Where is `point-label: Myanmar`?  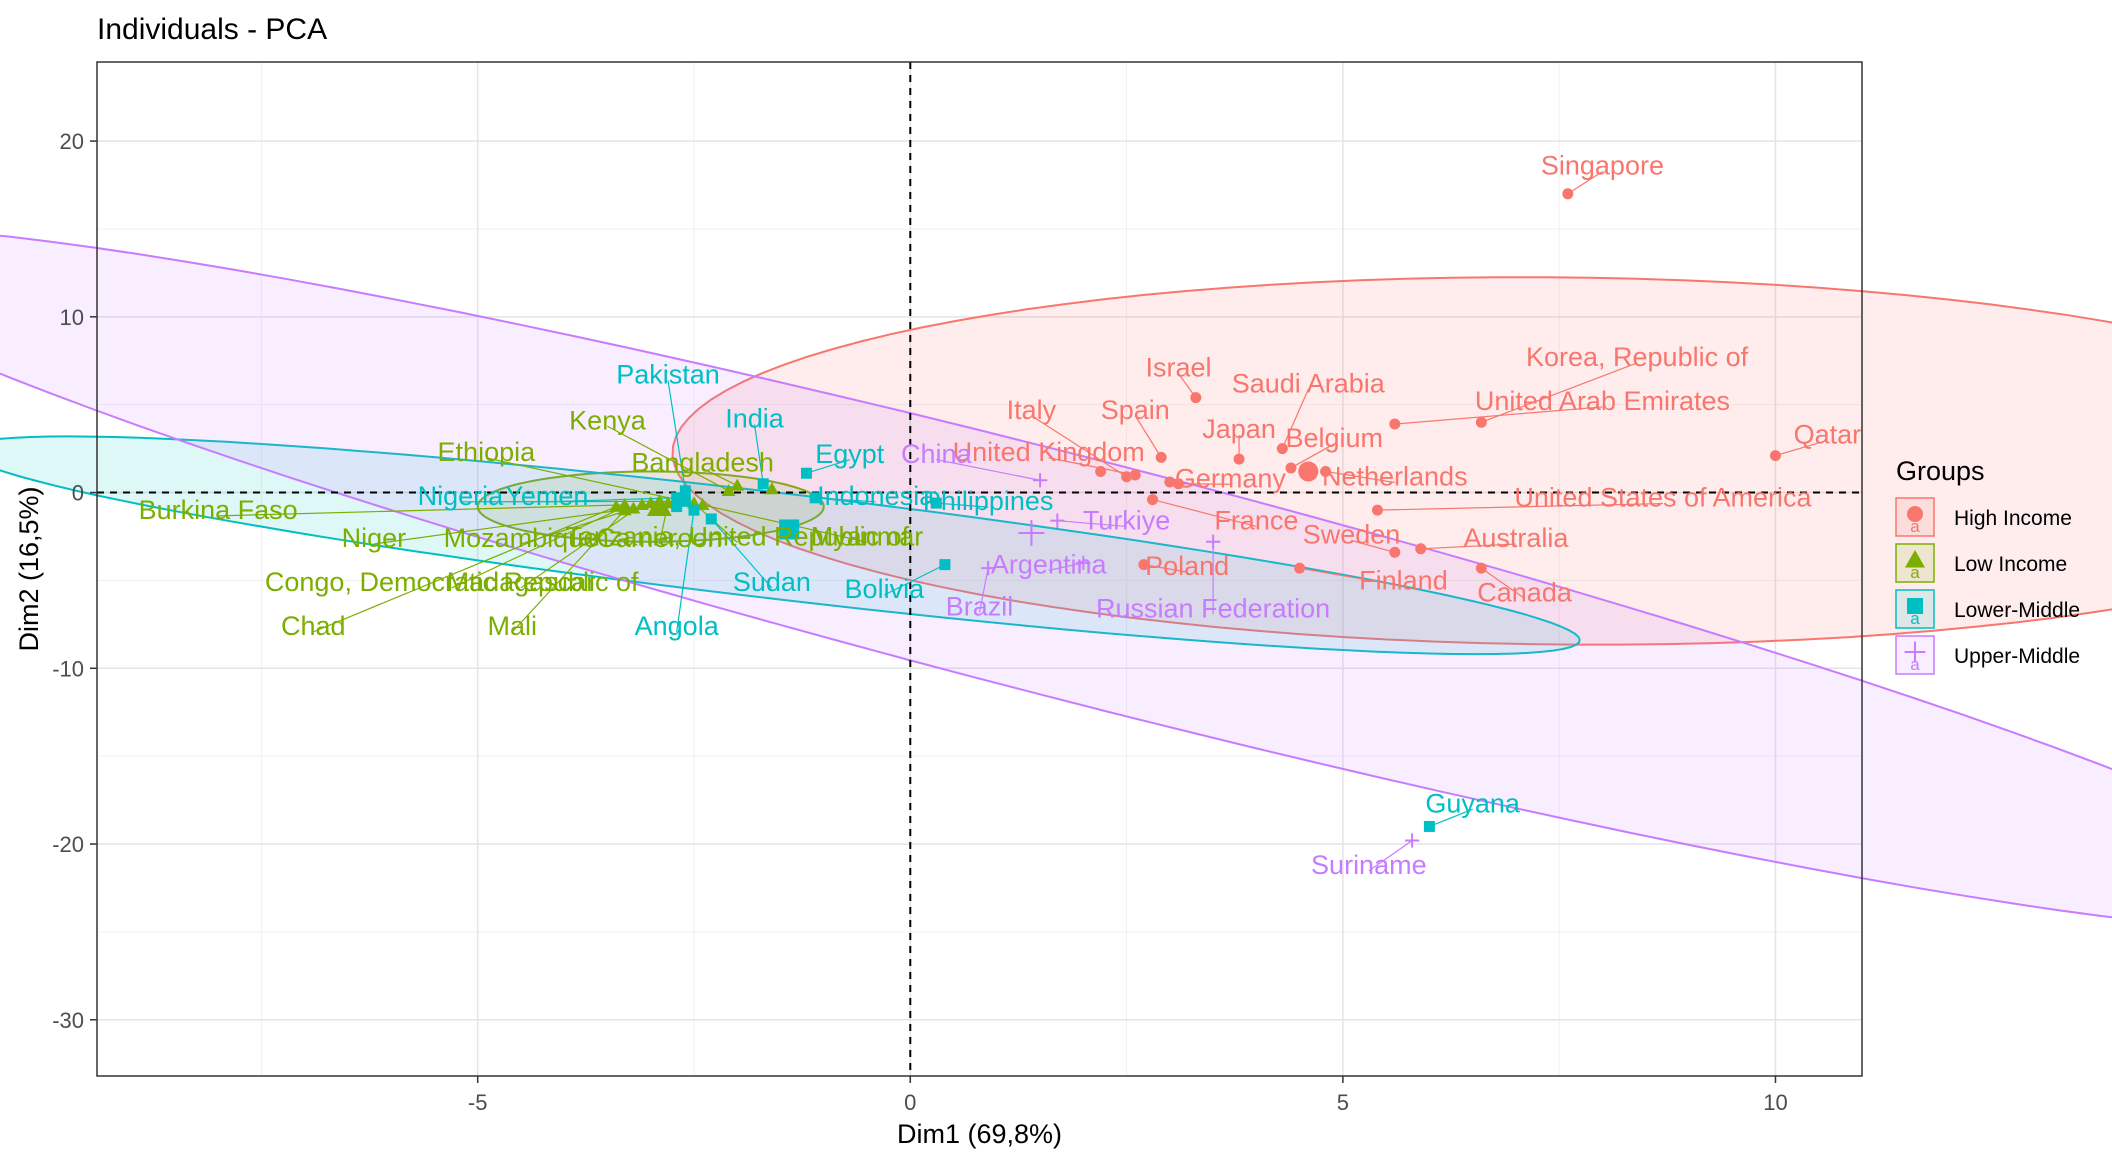
point-label: Myanmar is located at coordinates (867, 536).